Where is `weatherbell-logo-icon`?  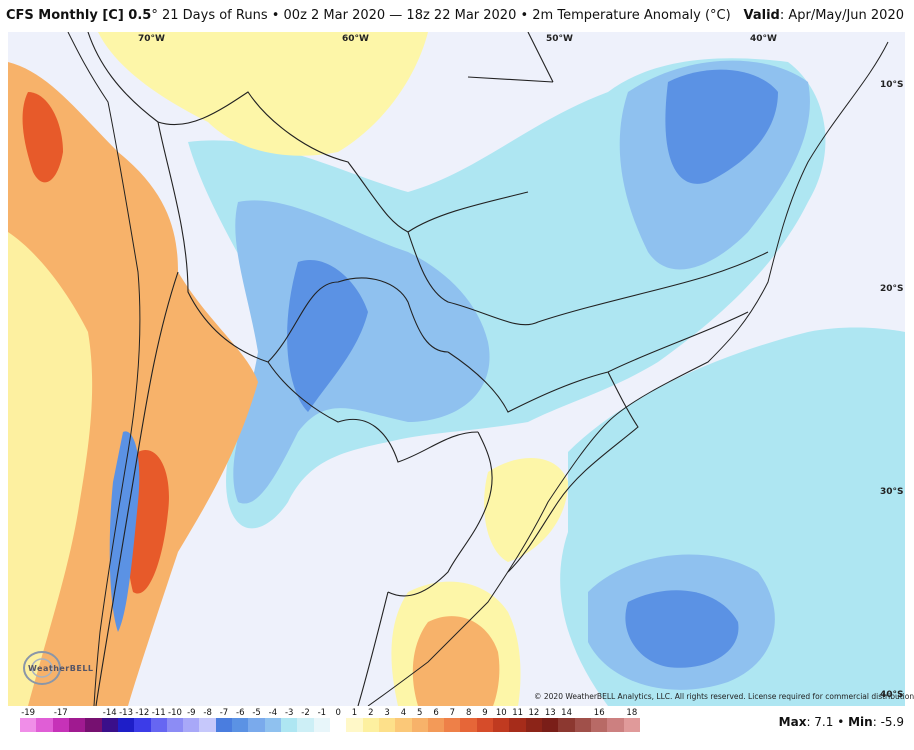
weatherbell-logo-icon is located at coordinates (42, 668).